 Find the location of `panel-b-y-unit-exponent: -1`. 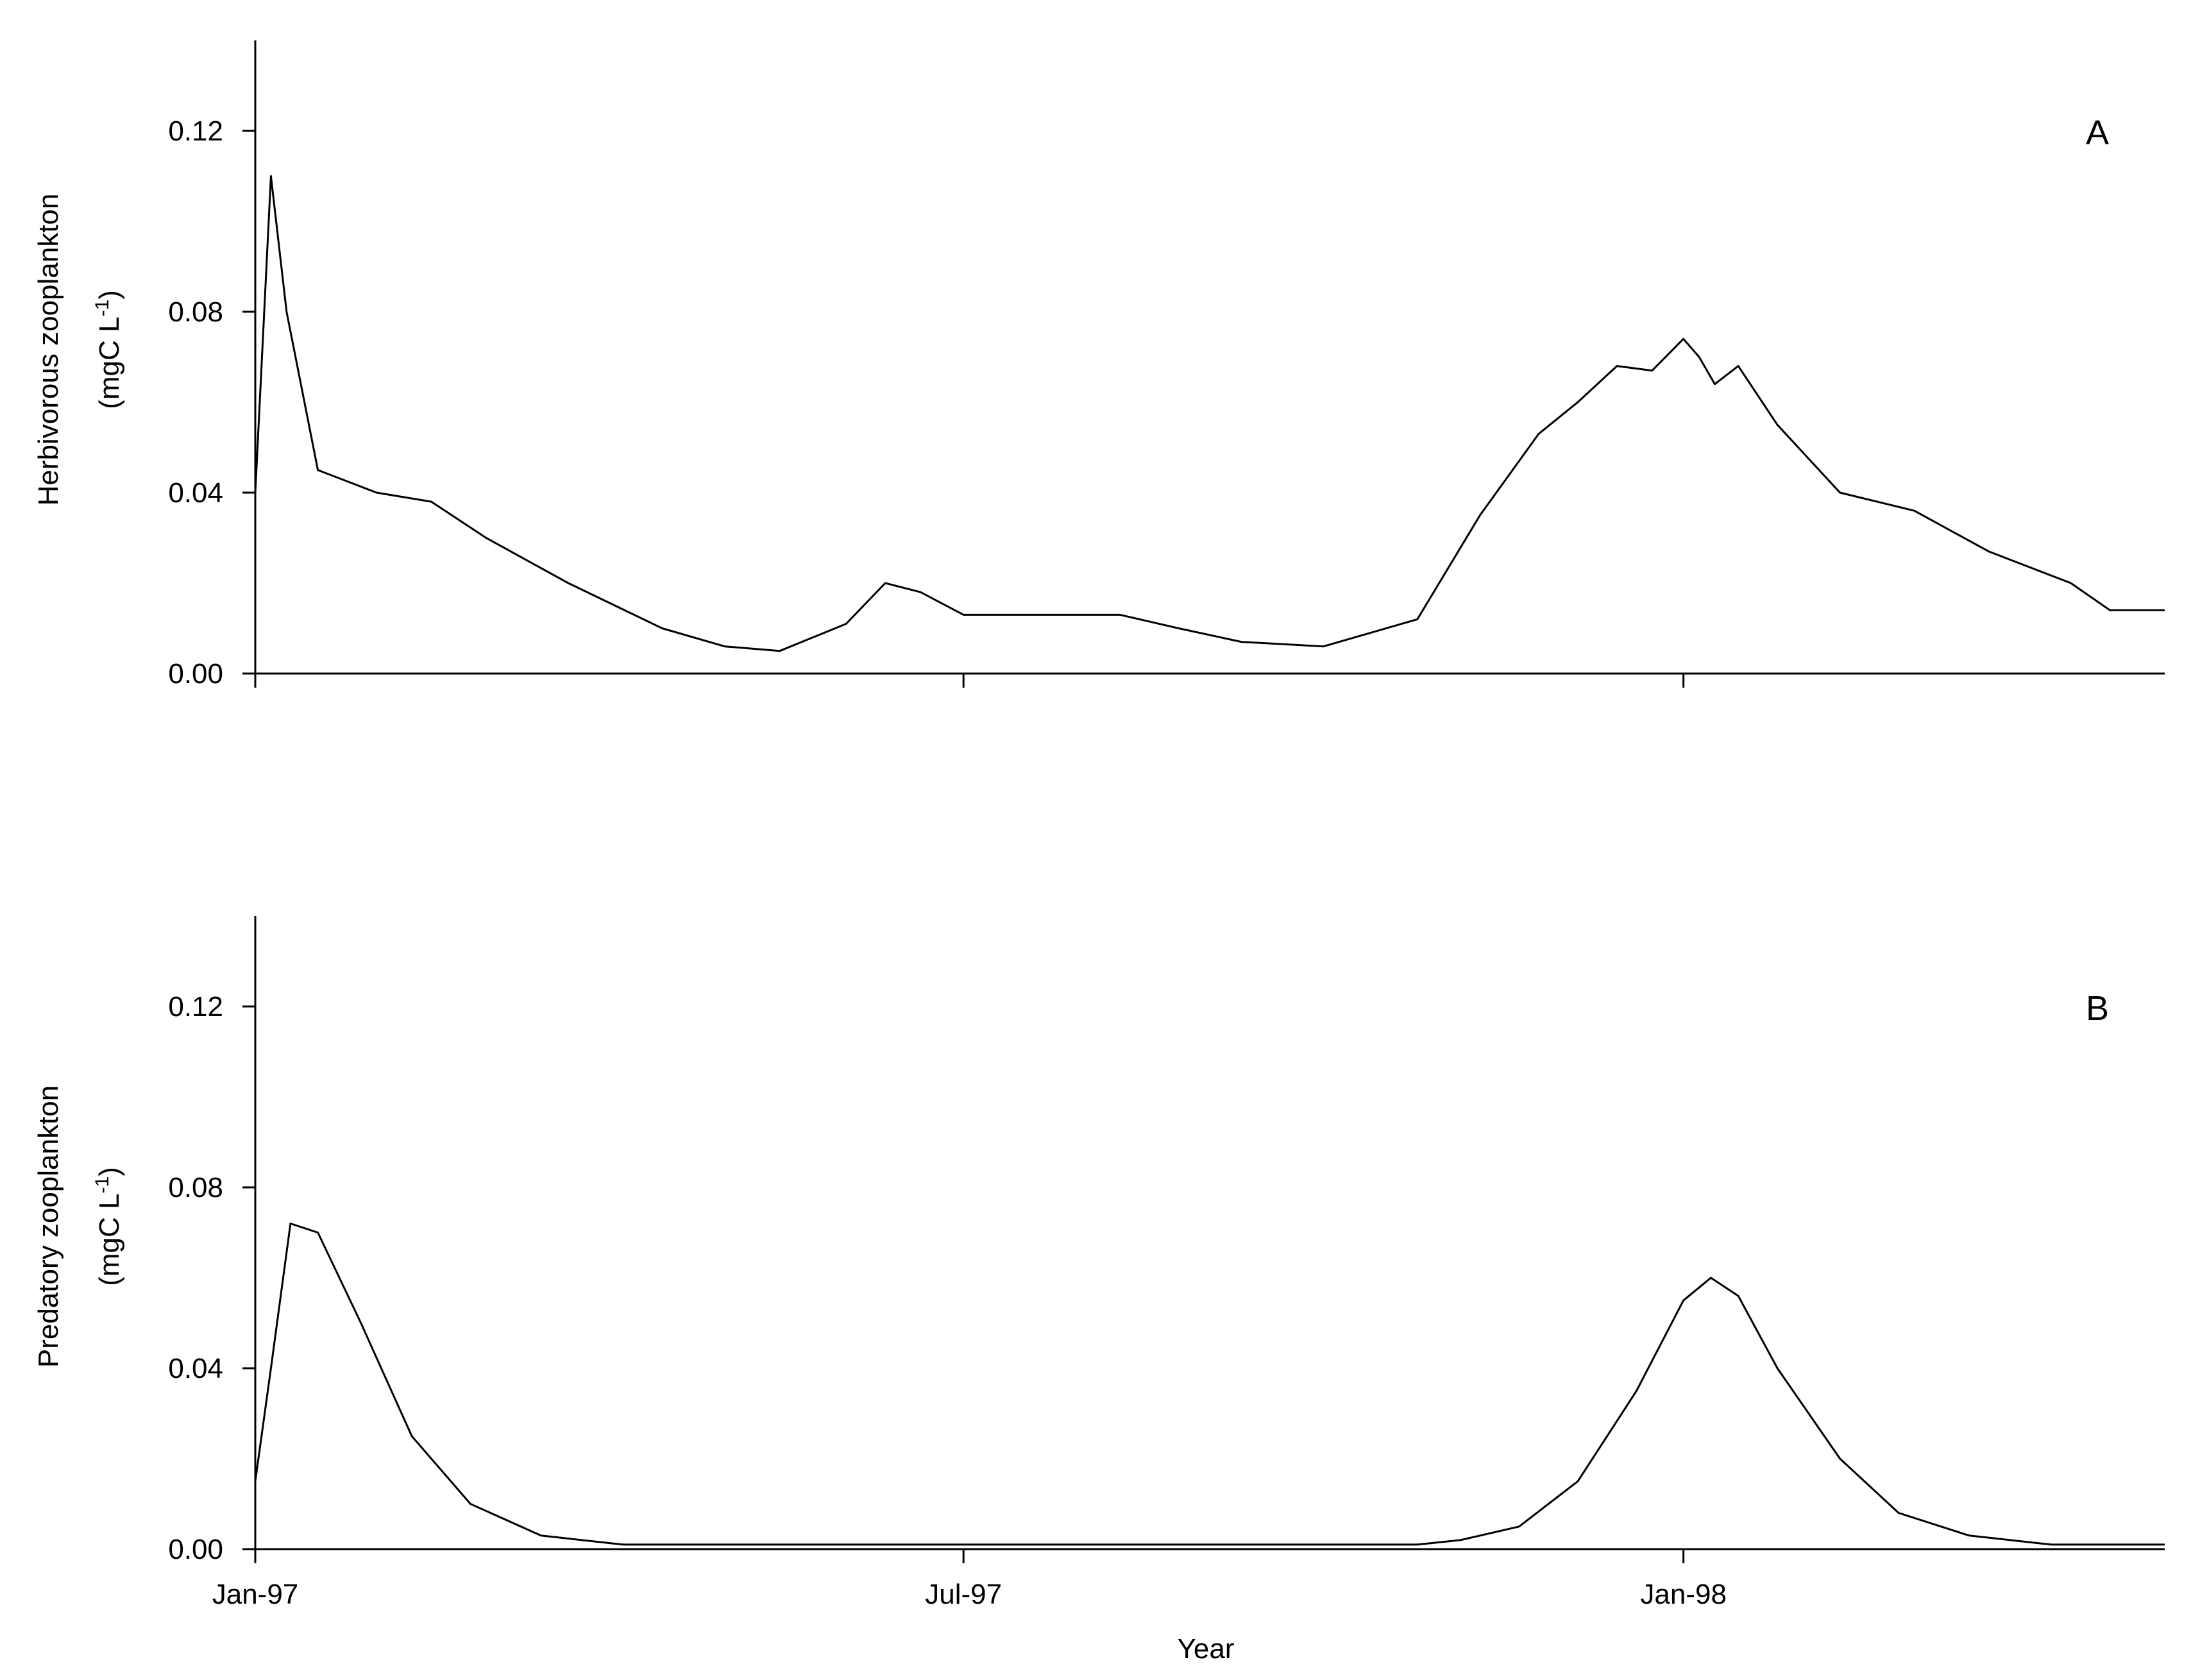

panel-b-y-unit-exponent: -1 is located at coordinates (102, 1185).